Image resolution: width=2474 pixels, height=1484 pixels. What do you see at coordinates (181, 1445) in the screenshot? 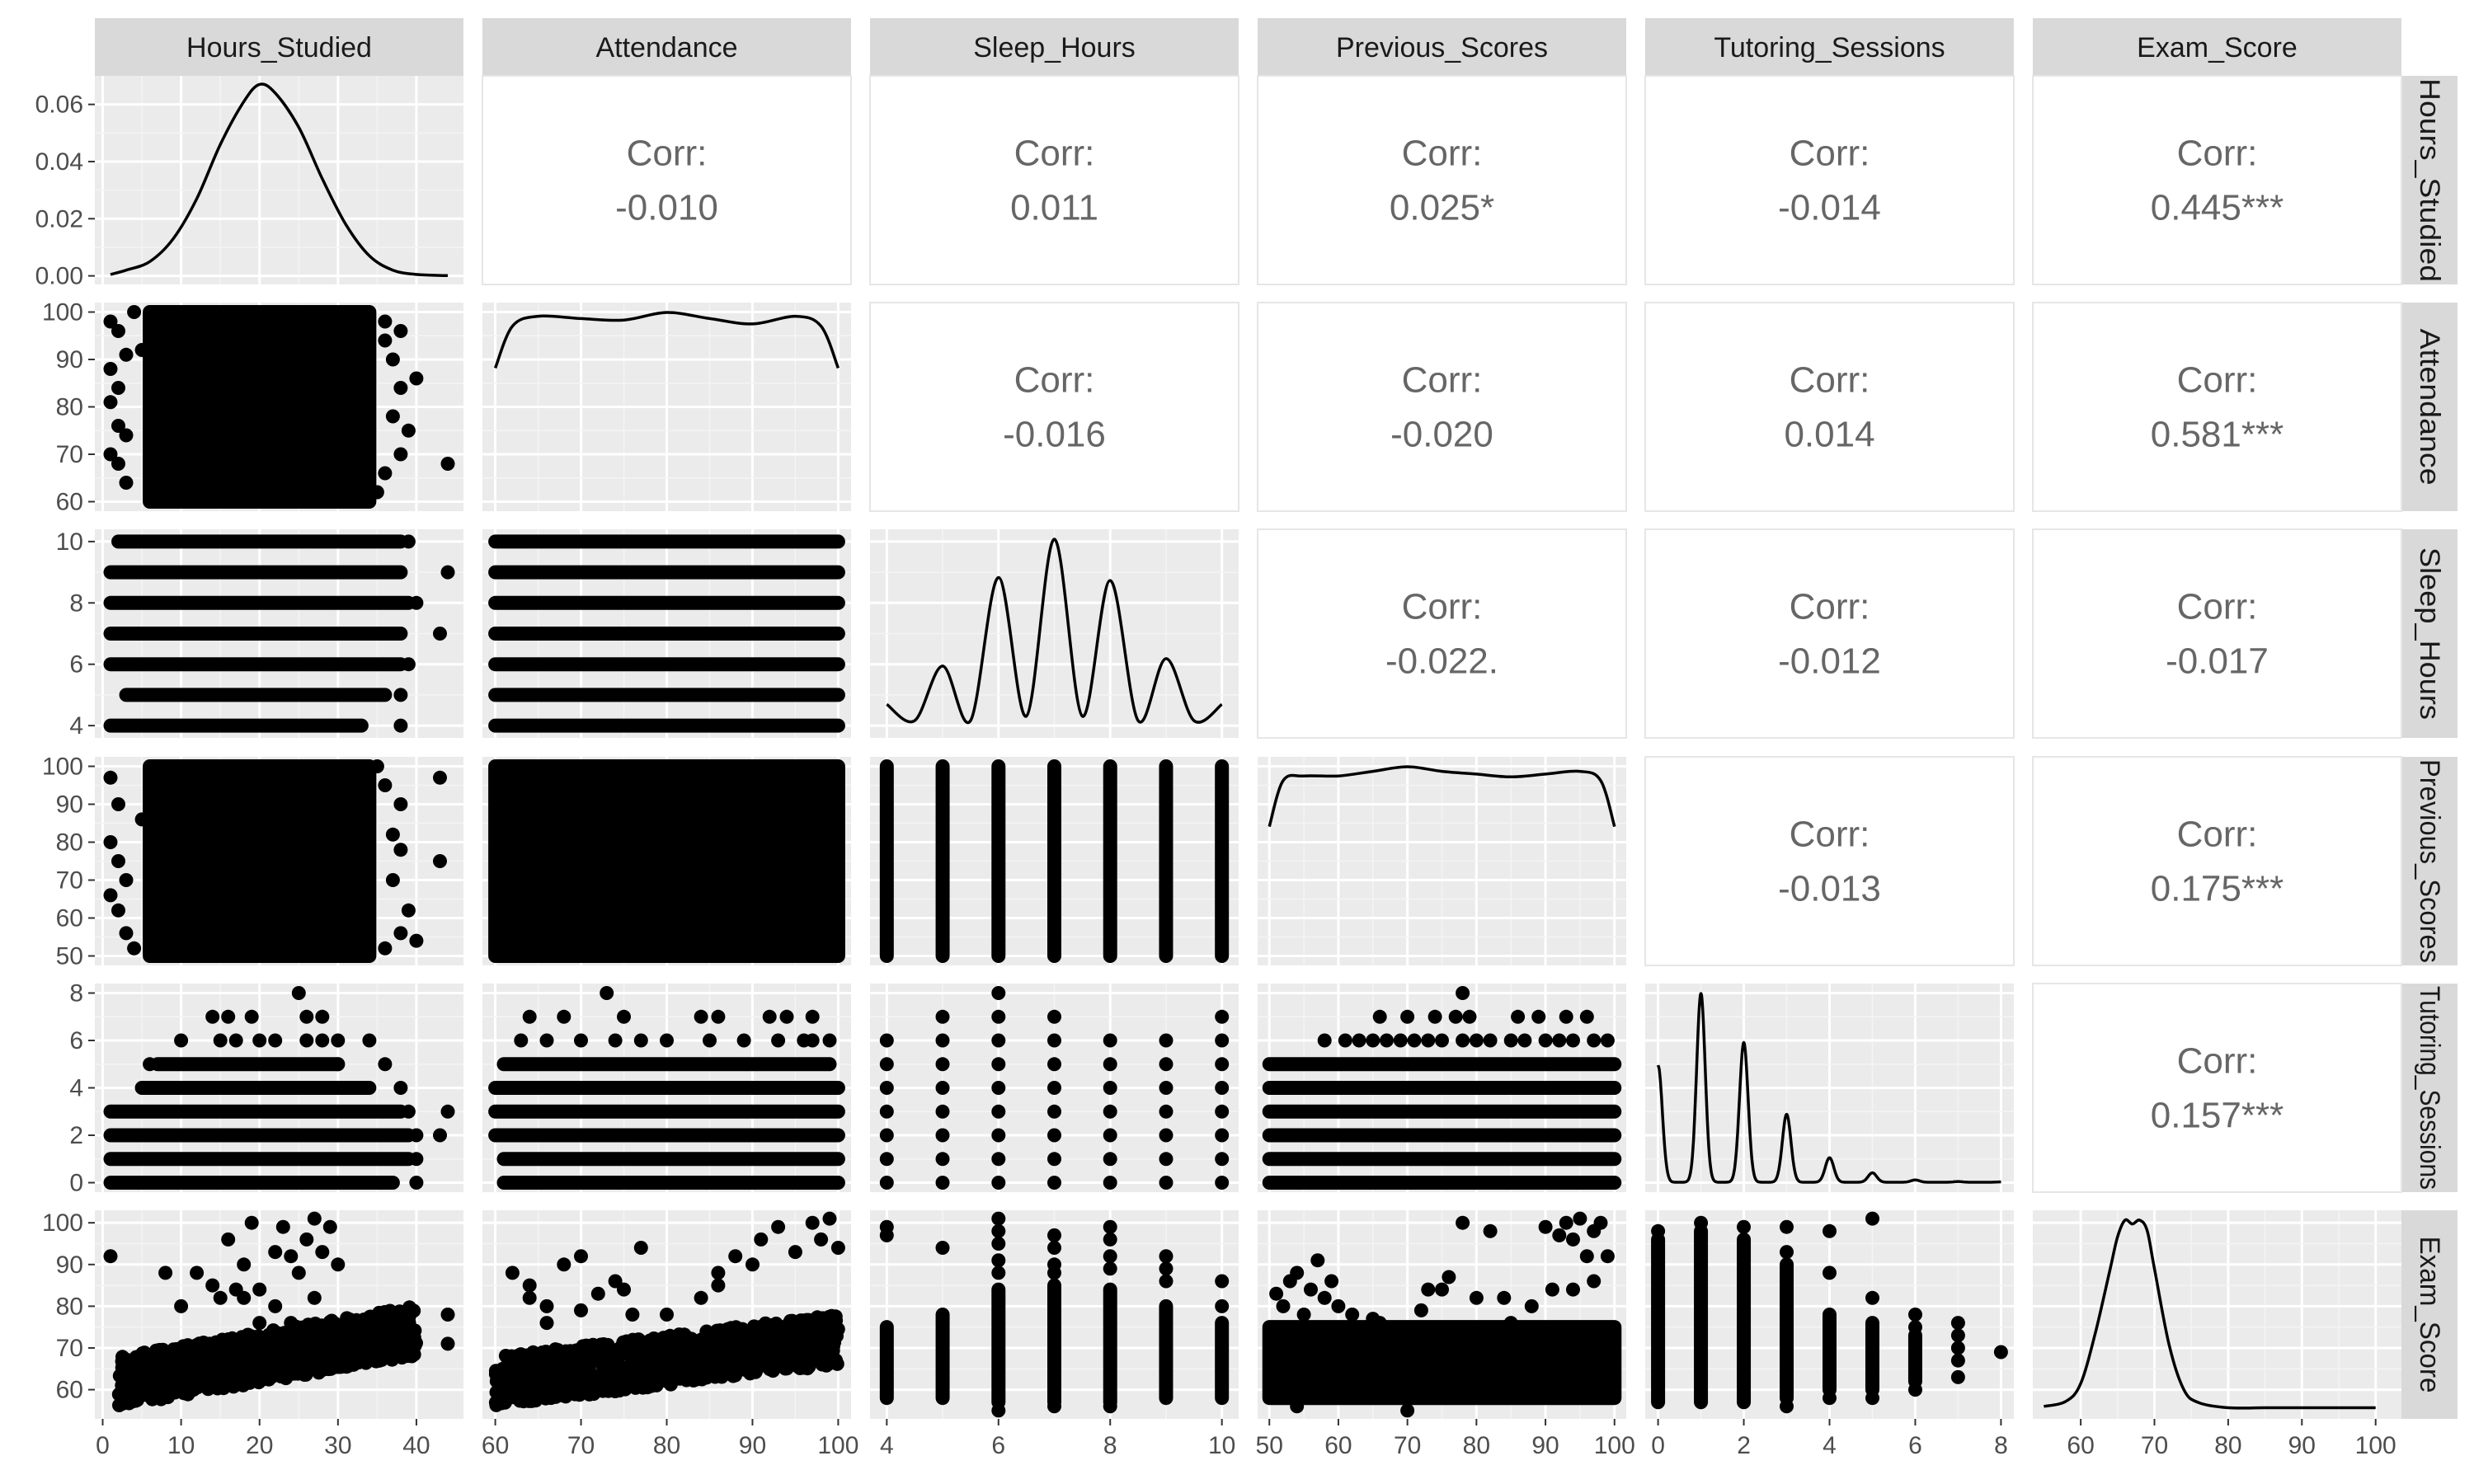
I see `x-tick-label: 10` at bounding box center [181, 1445].